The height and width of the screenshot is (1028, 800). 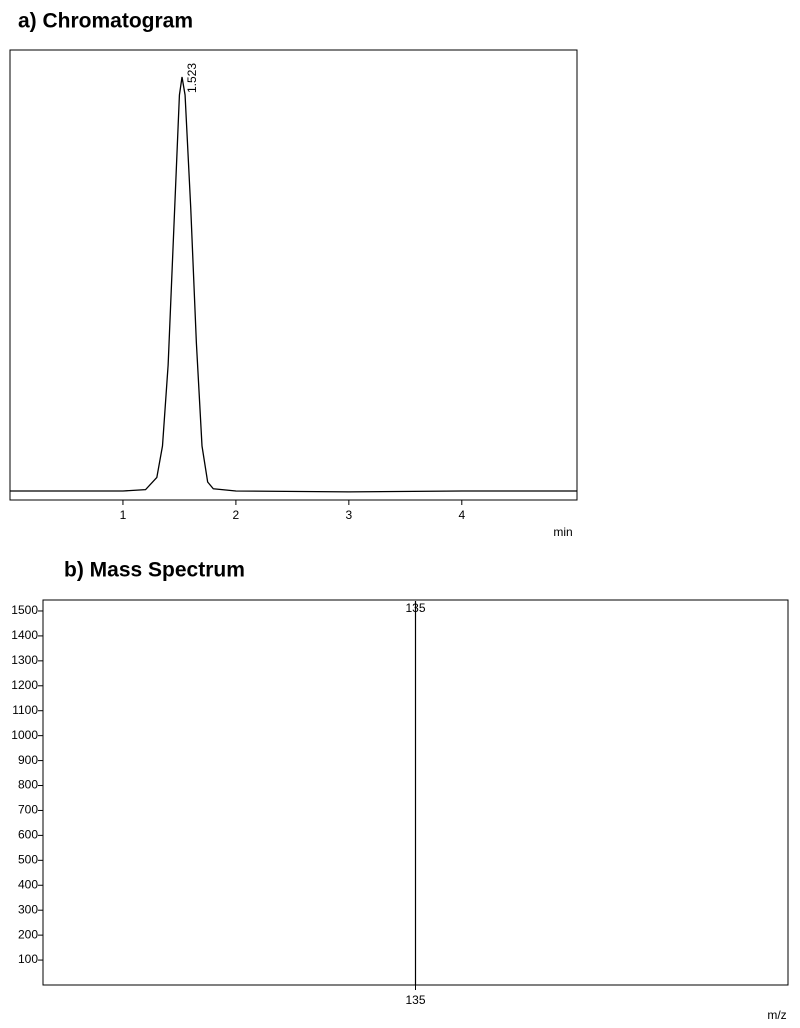 I want to click on x-tick-label: 2, so click(x=236, y=515).